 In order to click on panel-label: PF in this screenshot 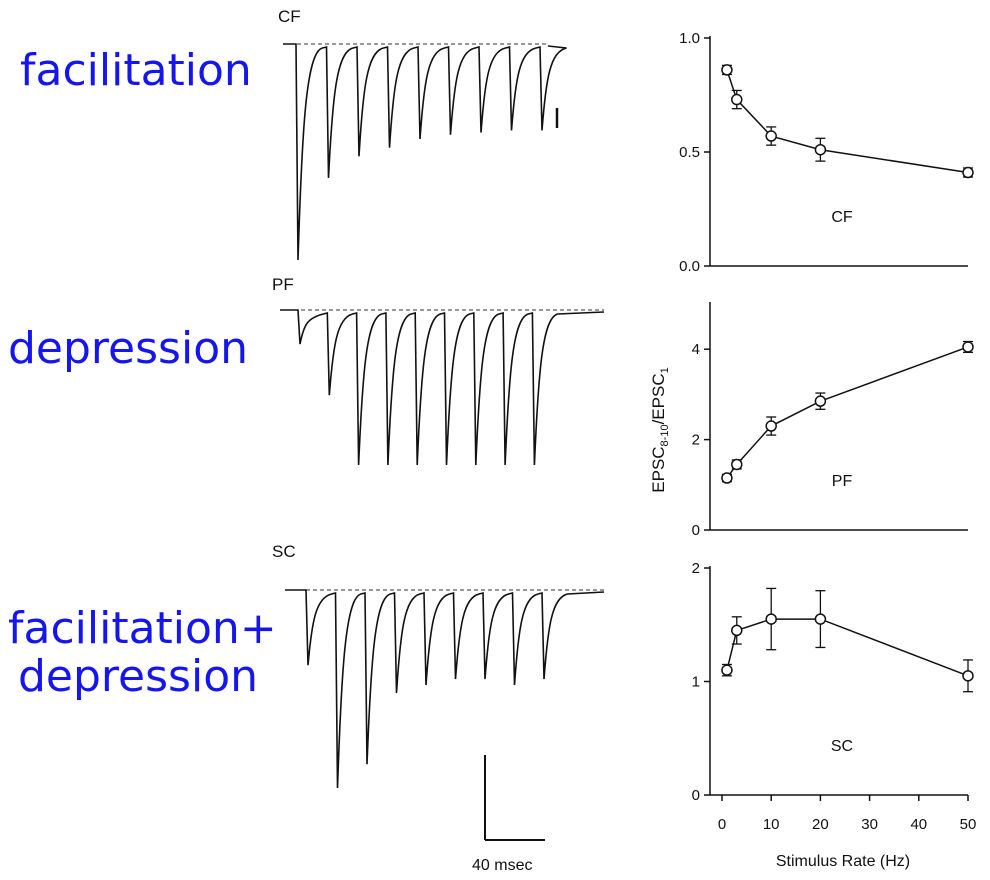, I will do `click(842, 481)`.